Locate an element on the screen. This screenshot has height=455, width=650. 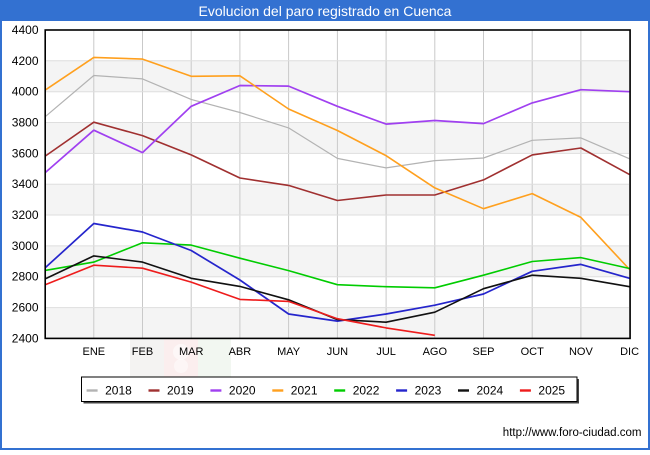
svg-text: 2019 is located at coordinates (180, 391).